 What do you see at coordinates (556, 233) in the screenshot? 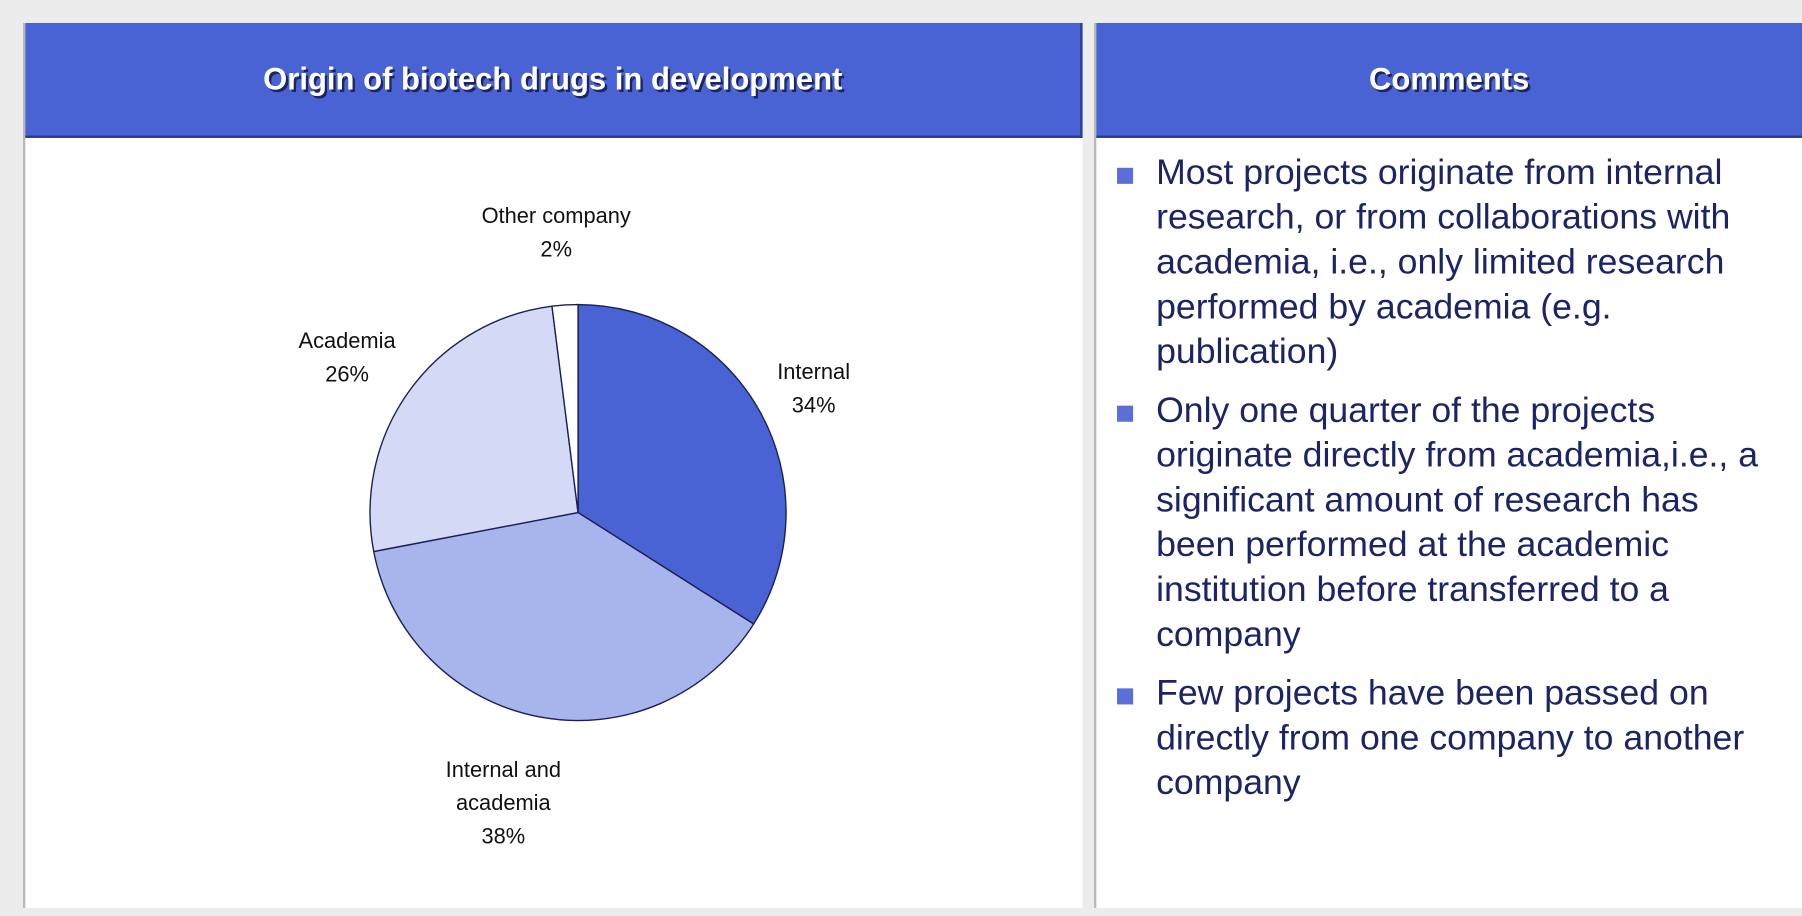
I see `slice-label: Other company 2%` at bounding box center [556, 233].